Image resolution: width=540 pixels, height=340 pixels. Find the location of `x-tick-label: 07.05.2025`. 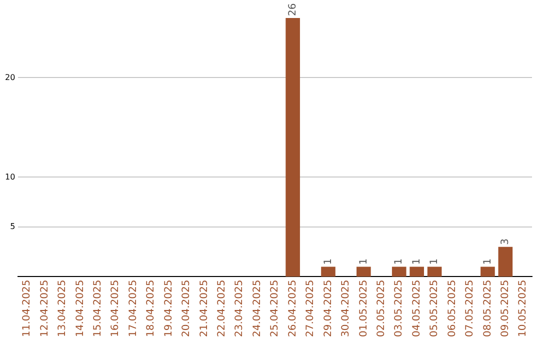

x-tick-label: 07.05.2025 is located at coordinates (470, 309).